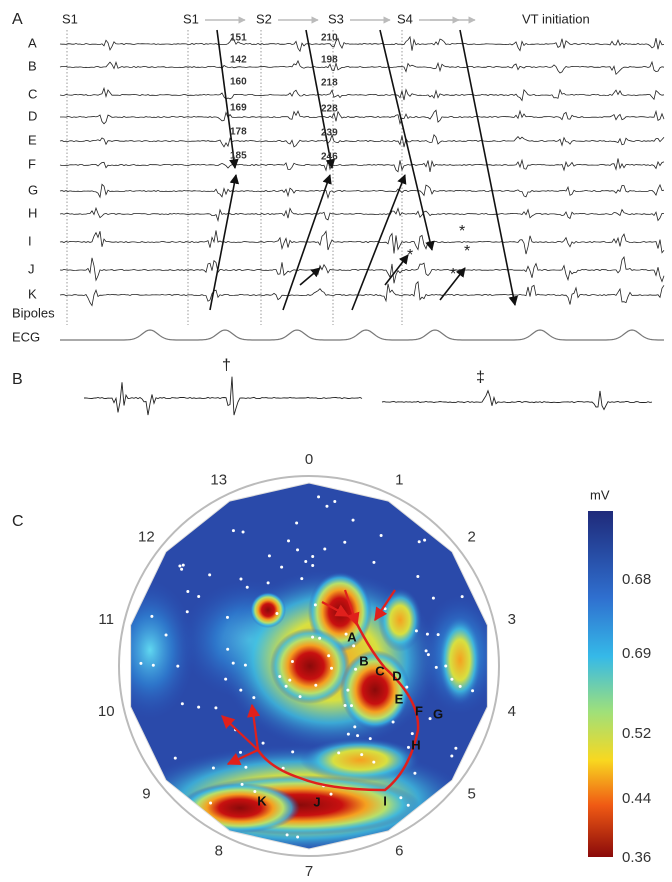 The height and width of the screenshot is (882, 672). What do you see at coordinates (32, 163) in the screenshot?
I see `channel-label: F` at bounding box center [32, 163].